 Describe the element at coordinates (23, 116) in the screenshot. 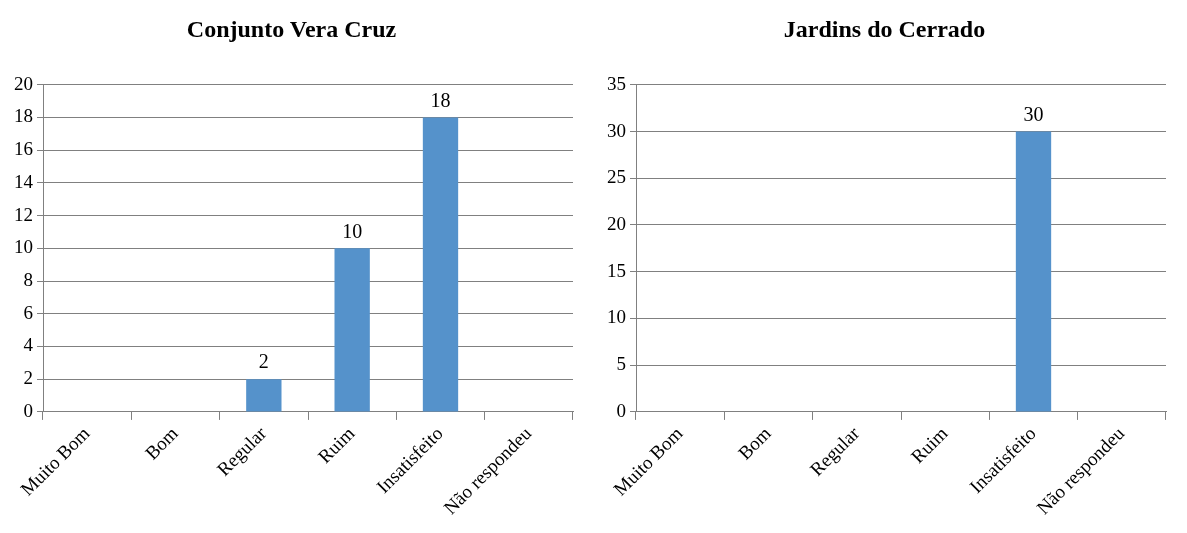

I see `y-tick-label: 18` at that location.